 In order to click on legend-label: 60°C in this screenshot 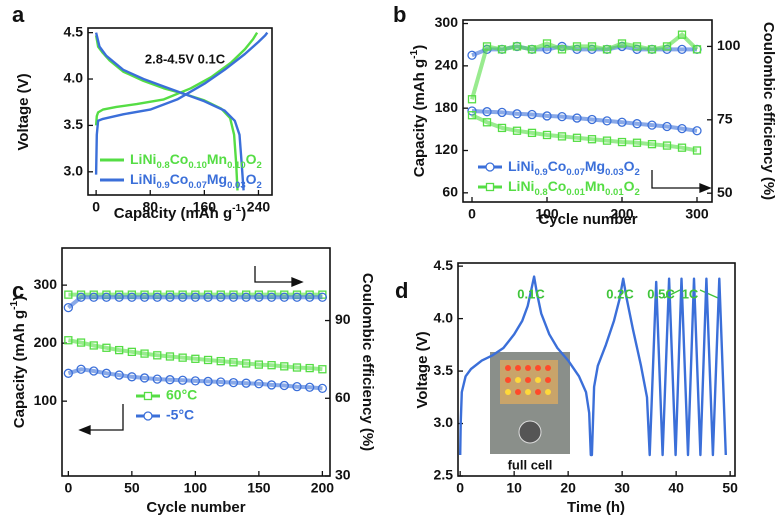, I will do `click(181, 395)`.